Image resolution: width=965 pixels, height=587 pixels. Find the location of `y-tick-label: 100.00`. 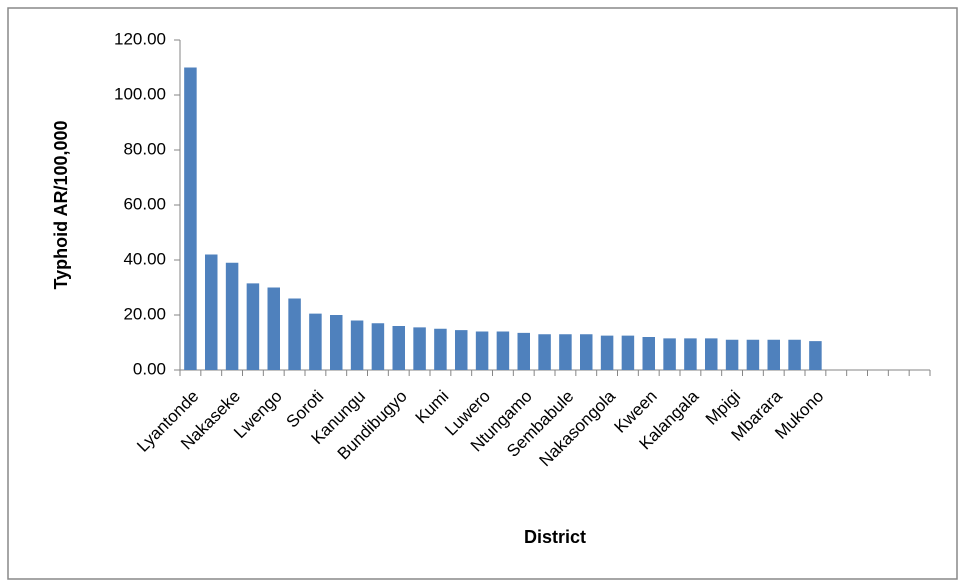

y-tick-label: 100.00 is located at coordinates (140, 93).